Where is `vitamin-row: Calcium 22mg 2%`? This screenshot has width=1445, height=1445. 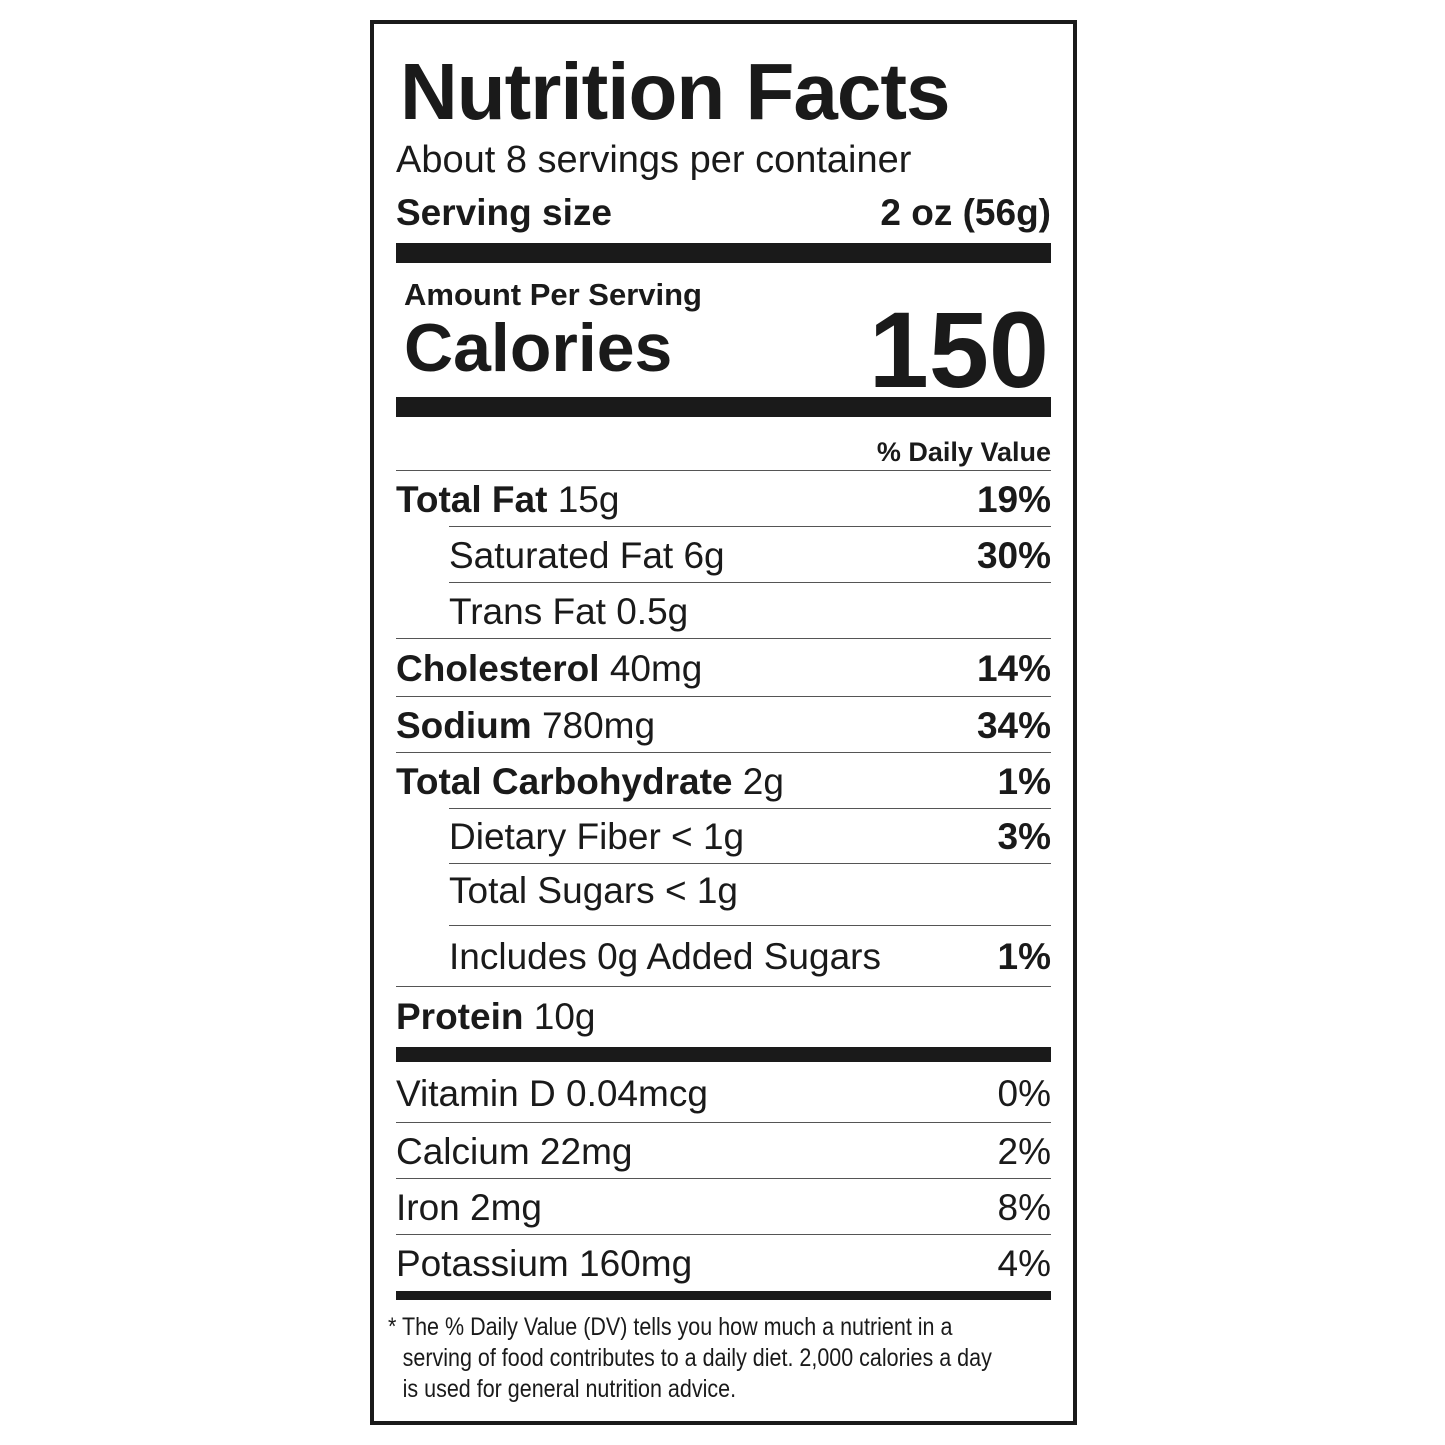 vitamin-row: Calcium 22mg 2% is located at coordinates (723, 1150).